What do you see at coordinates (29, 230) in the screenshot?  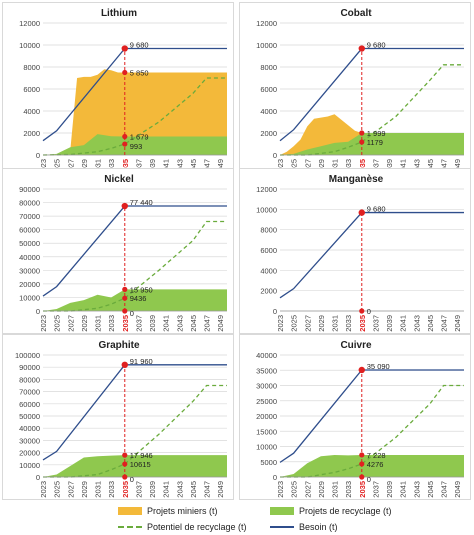 I see `y-tick-label: 60000` at bounding box center [29, 230].